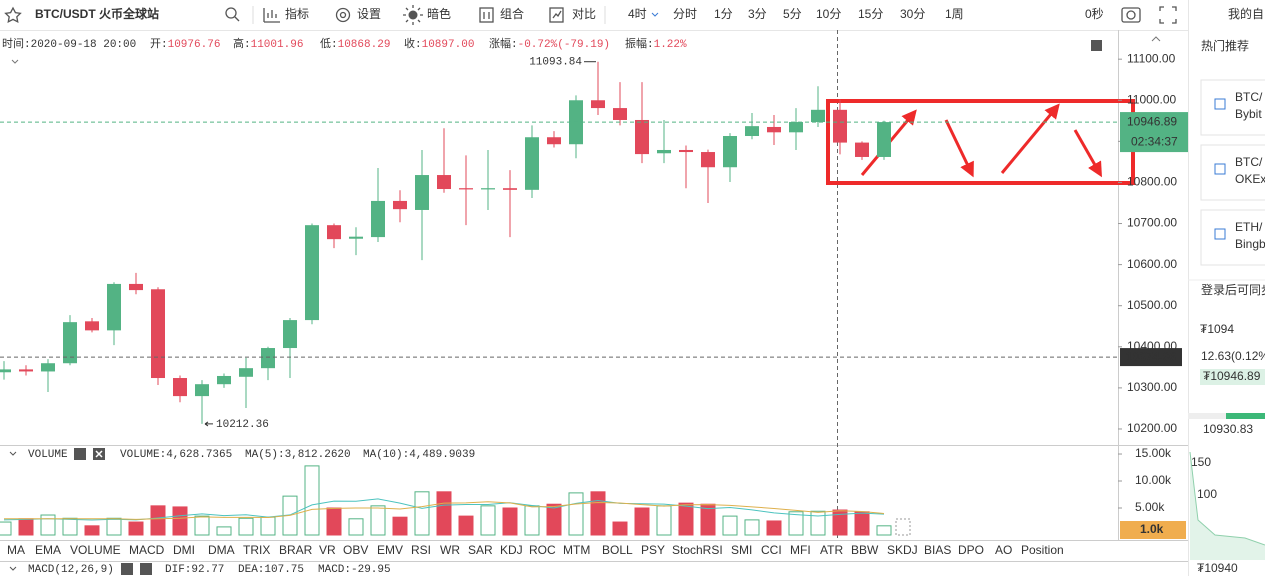  Describe the element at coordinates (685, 14) in the screenshot. I see `interval-button: 分时` at that location.